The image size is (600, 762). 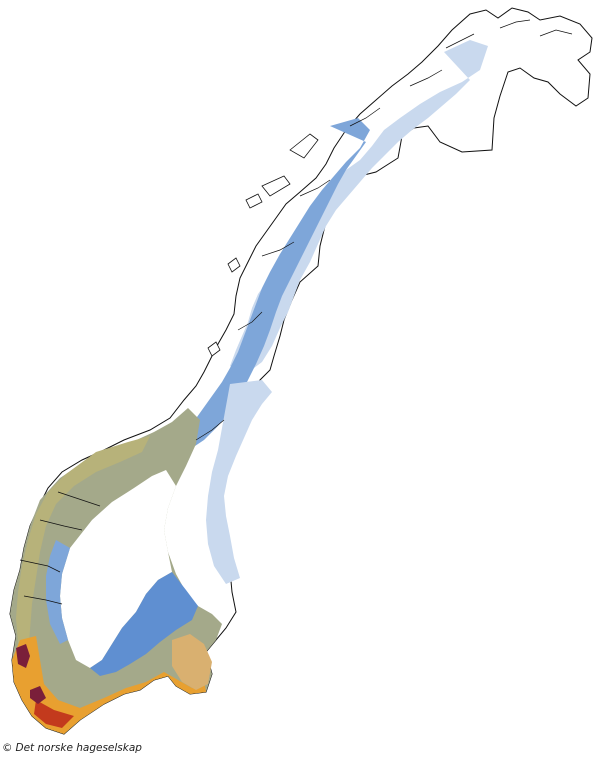 I want to click on copyright-credit: © Det norske hageselskap, so click(x=72, y=748).